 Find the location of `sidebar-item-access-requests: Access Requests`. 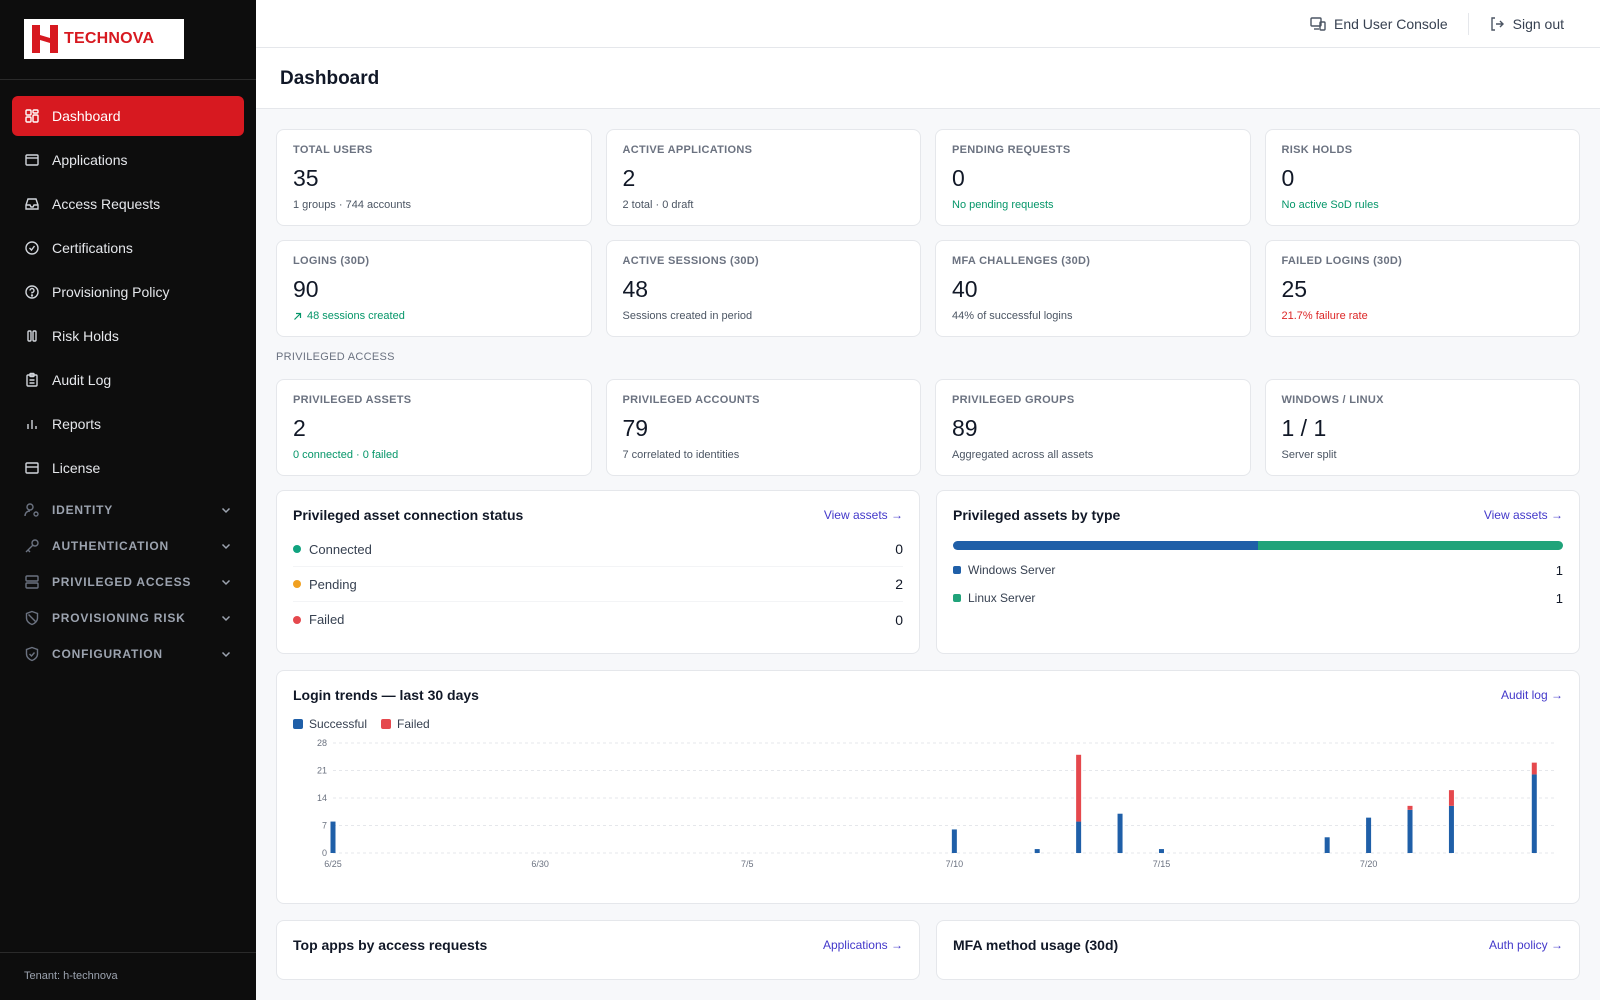

sidebar-item-access-requests: Access Requests is located at coordinates (128, 204).